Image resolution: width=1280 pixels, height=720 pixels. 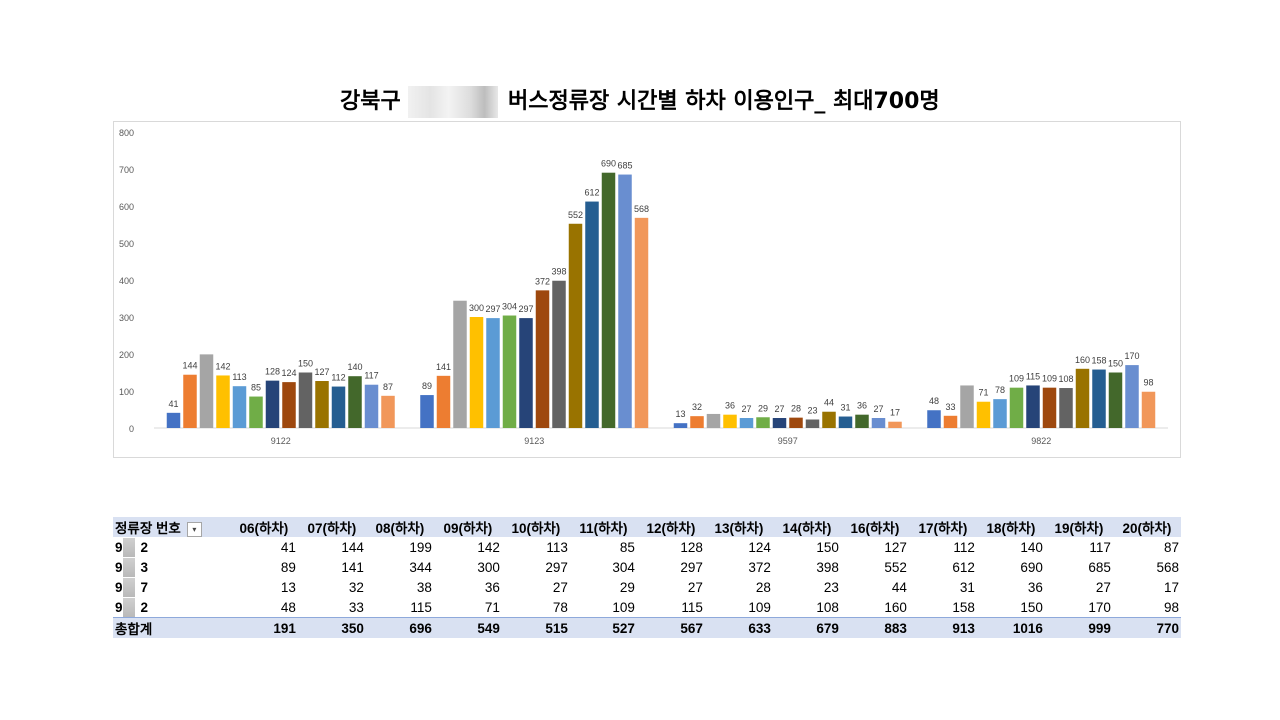 I want to click on table-cell: 108, so click(x=827, y=607).